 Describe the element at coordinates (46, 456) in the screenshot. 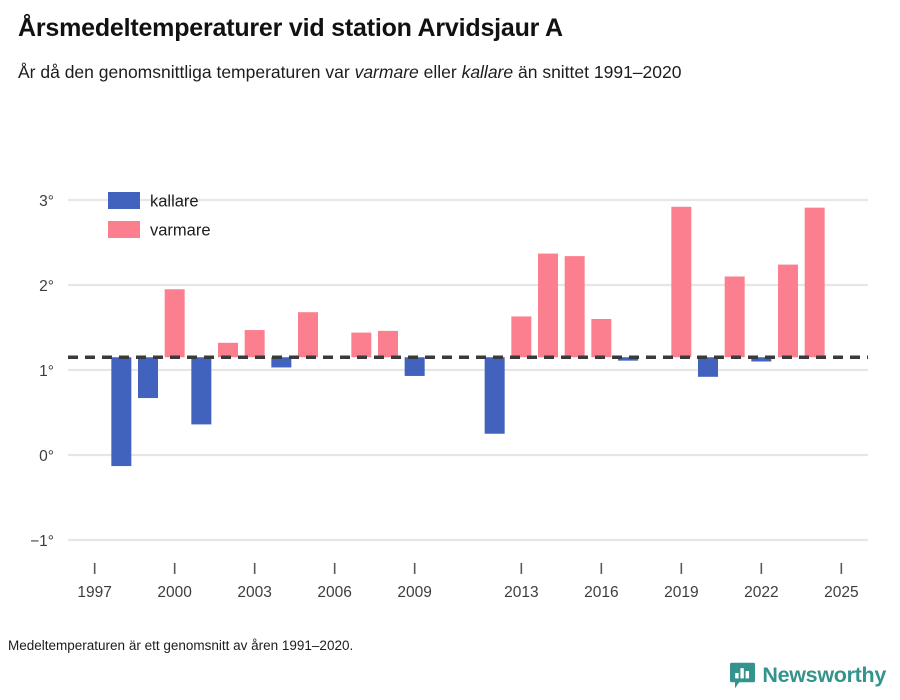

I see `y-tick-label: 0°` at that location.